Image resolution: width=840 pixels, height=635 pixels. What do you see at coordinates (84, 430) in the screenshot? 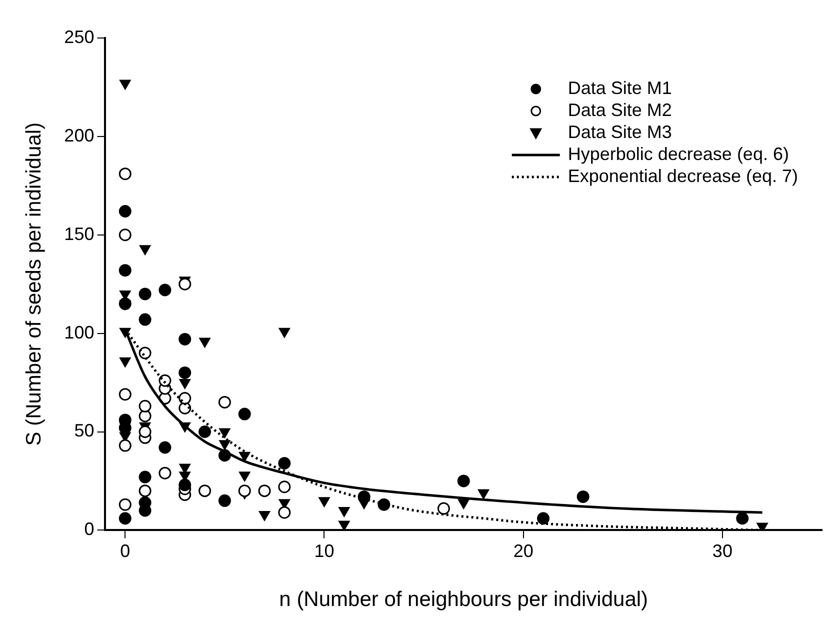
I see `y-tick-label: 50` at bounding box center [84, 430].